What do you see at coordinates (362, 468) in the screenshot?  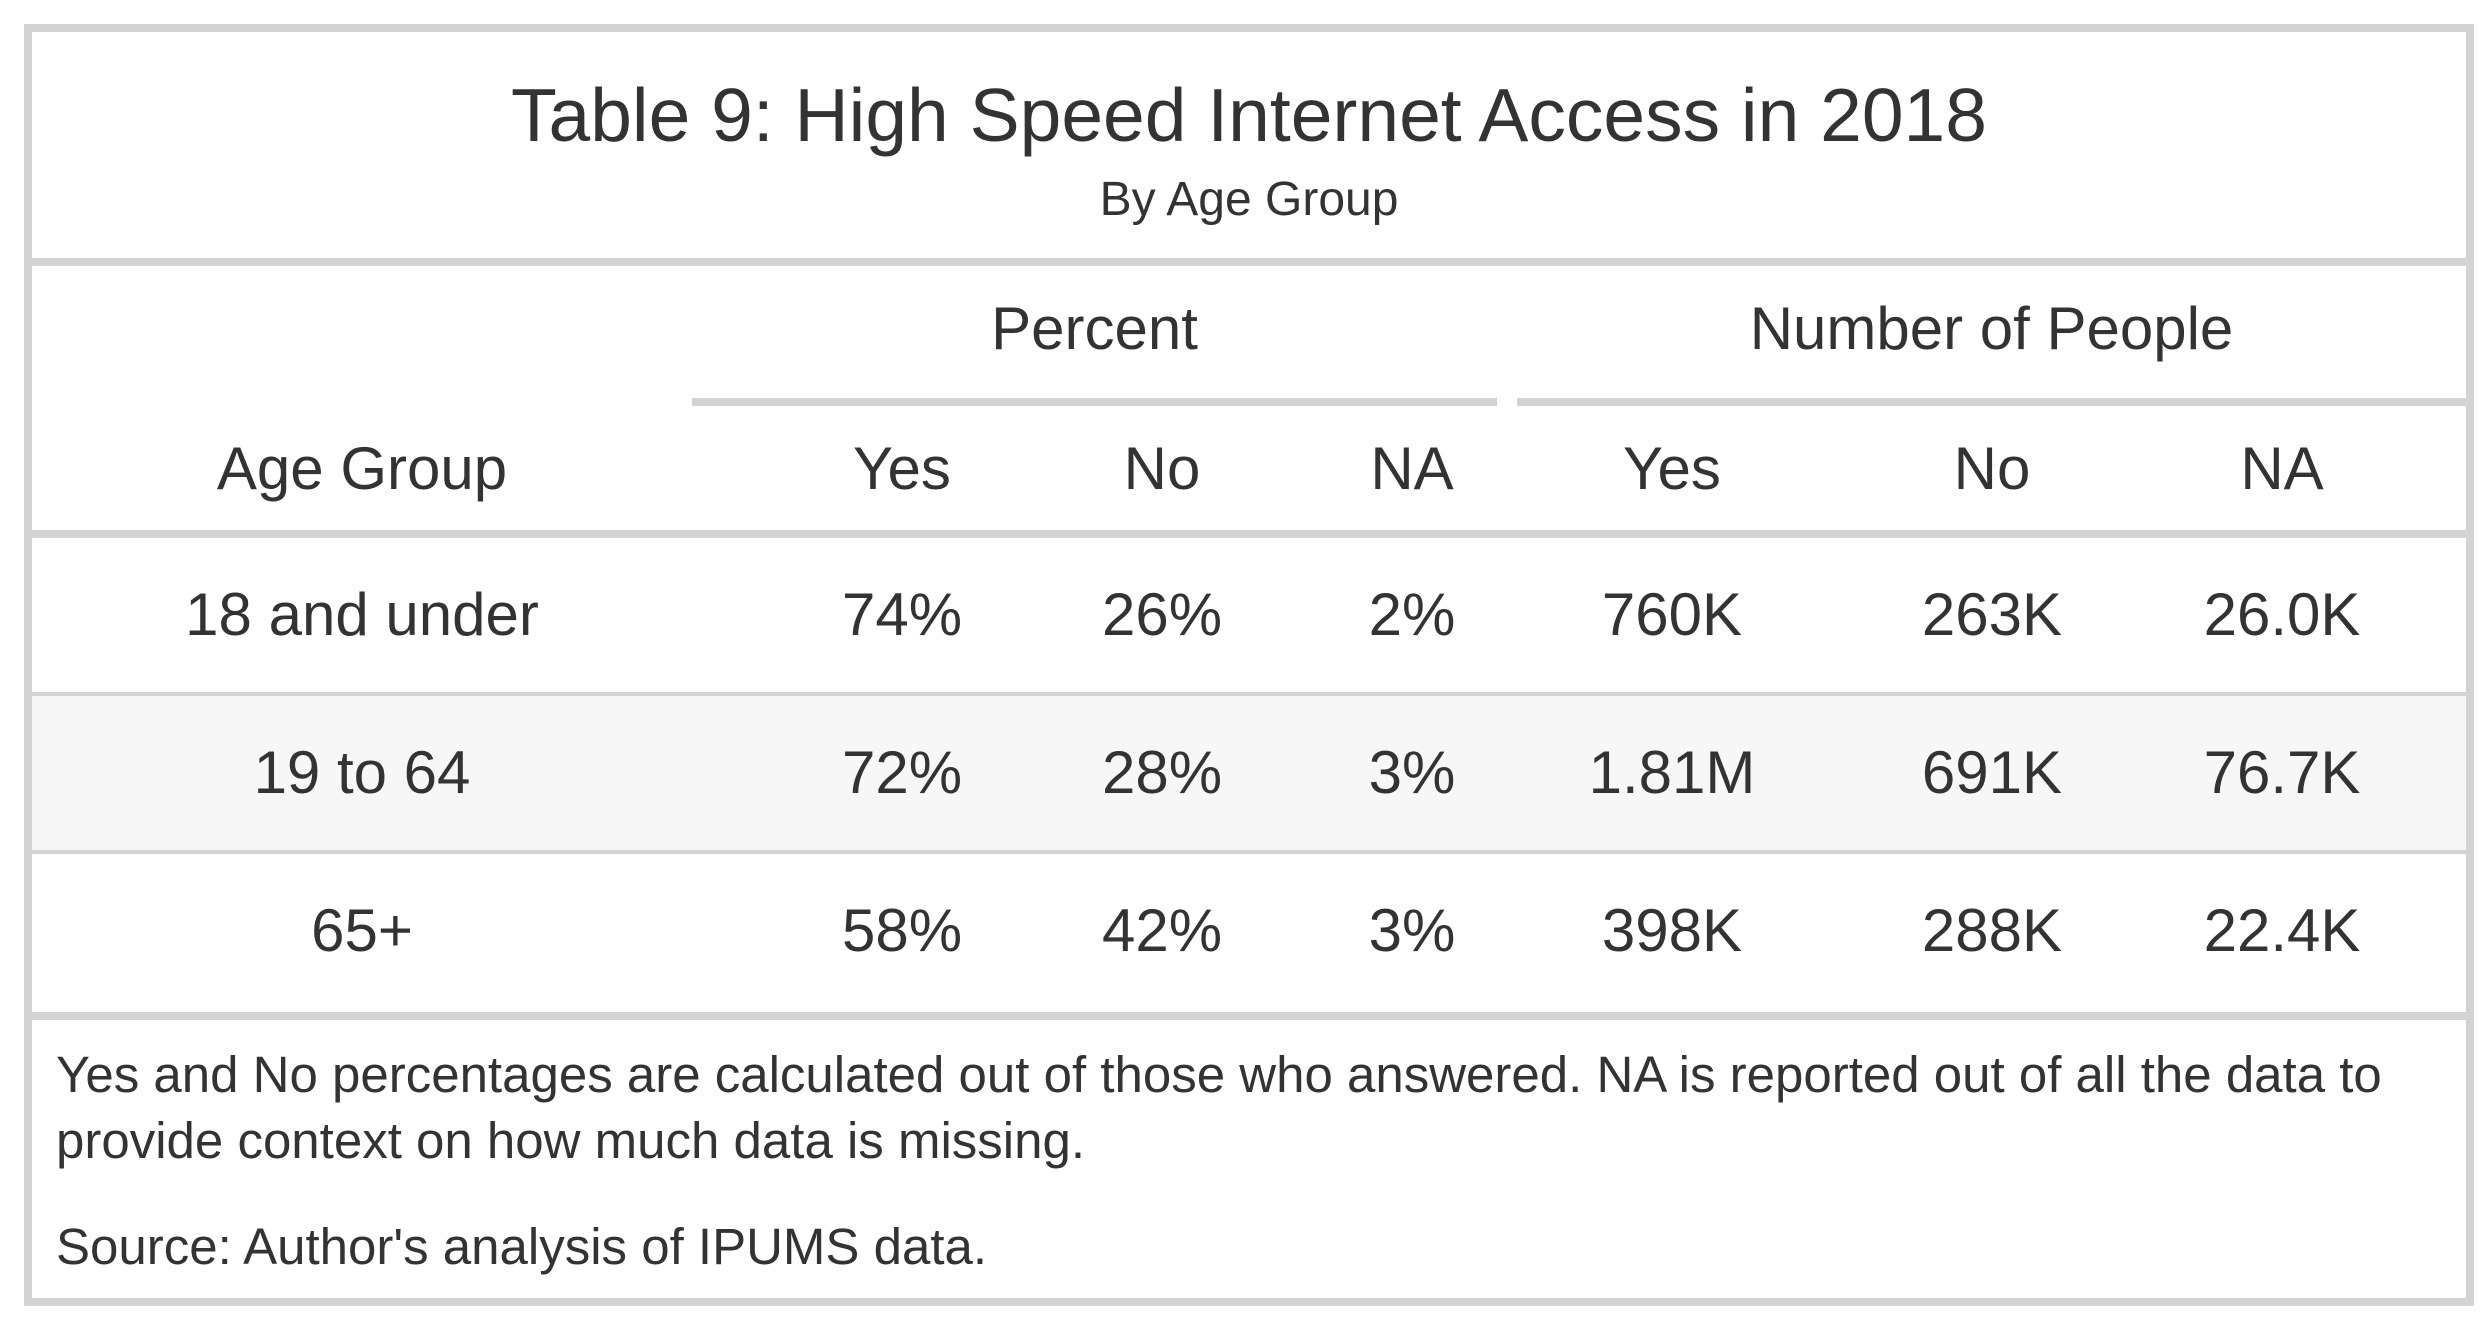 I see `column-header-age-group: Age Group` at bounding box center [362, 468].